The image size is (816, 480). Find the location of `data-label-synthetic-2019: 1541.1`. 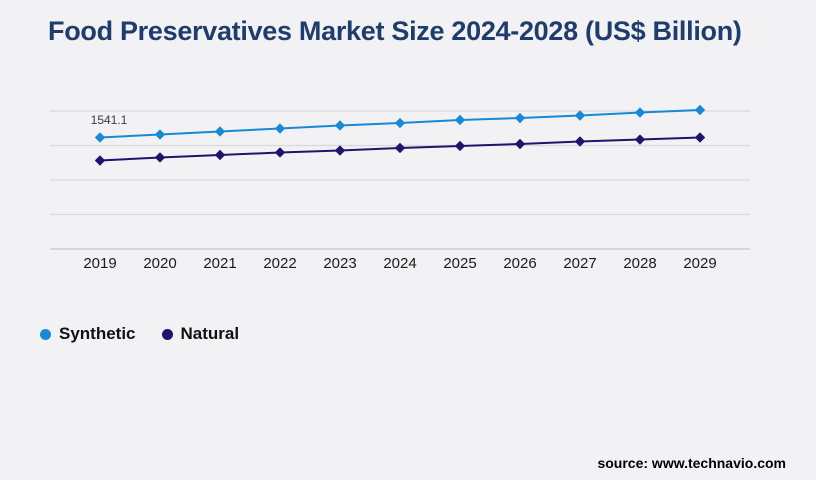

data-label-synthetic-2019: 1541.1 is located at coordinates (109, 120).